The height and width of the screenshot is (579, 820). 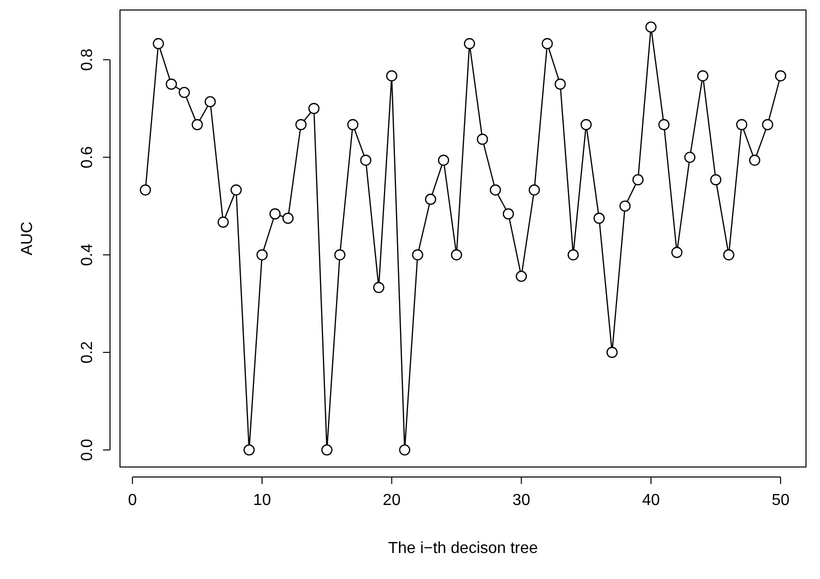 I want to click on x-tick-label: 0, so click(x=132, y=500).